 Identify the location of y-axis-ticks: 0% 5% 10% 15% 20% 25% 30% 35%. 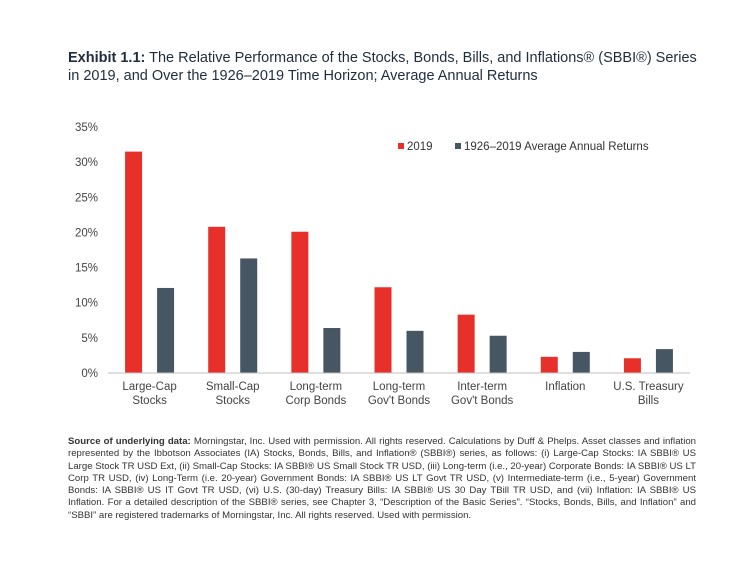
(86, 251).